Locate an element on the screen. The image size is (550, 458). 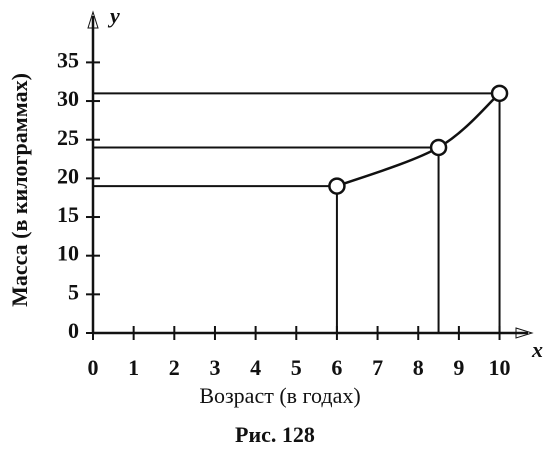
y-tick-label: 0 is located at coordinates (73, 330).